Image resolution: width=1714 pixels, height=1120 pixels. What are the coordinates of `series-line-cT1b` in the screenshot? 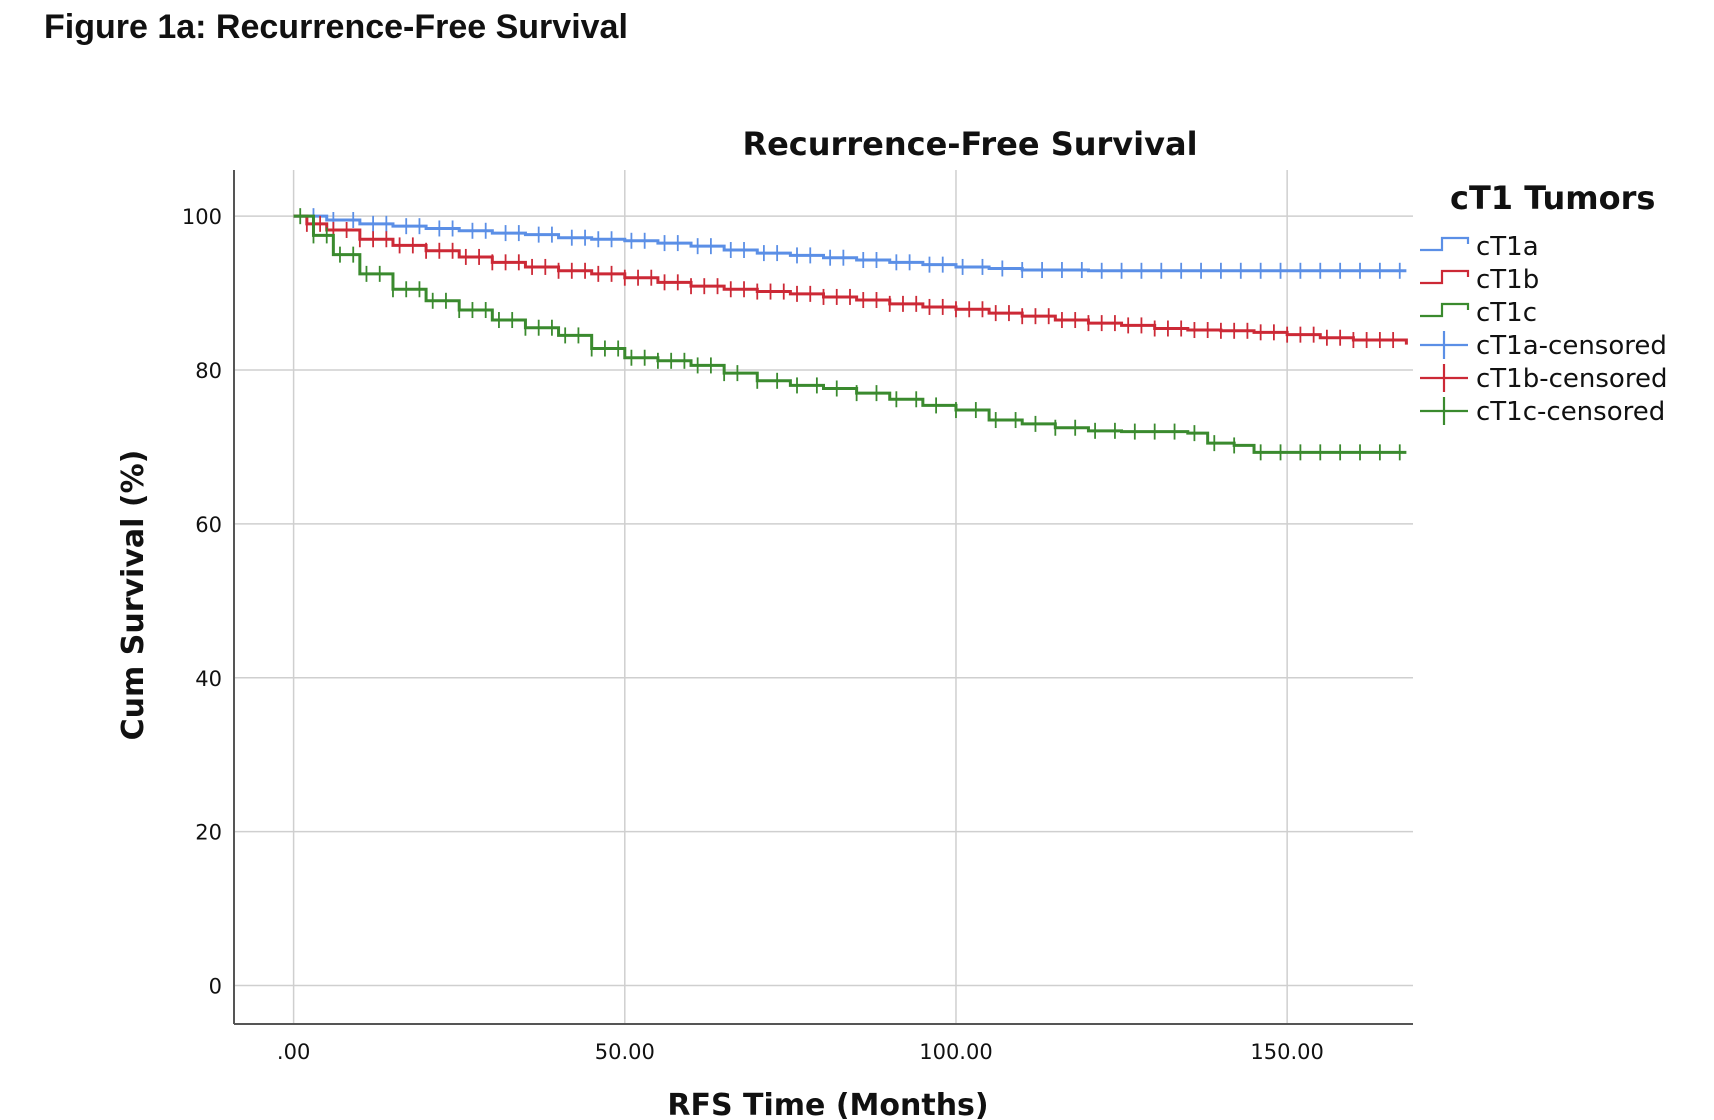 It's located at (850, 279).